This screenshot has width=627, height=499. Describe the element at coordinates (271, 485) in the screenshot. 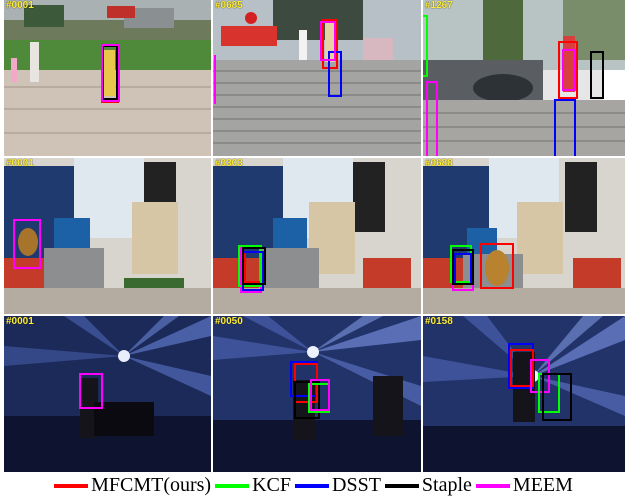

I see `legend-label: KCF` at that location.